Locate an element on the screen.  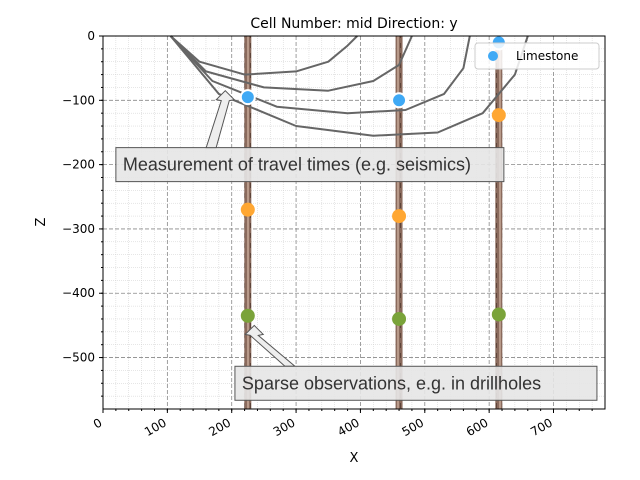
legend-box is located at coordinates (537, 56).